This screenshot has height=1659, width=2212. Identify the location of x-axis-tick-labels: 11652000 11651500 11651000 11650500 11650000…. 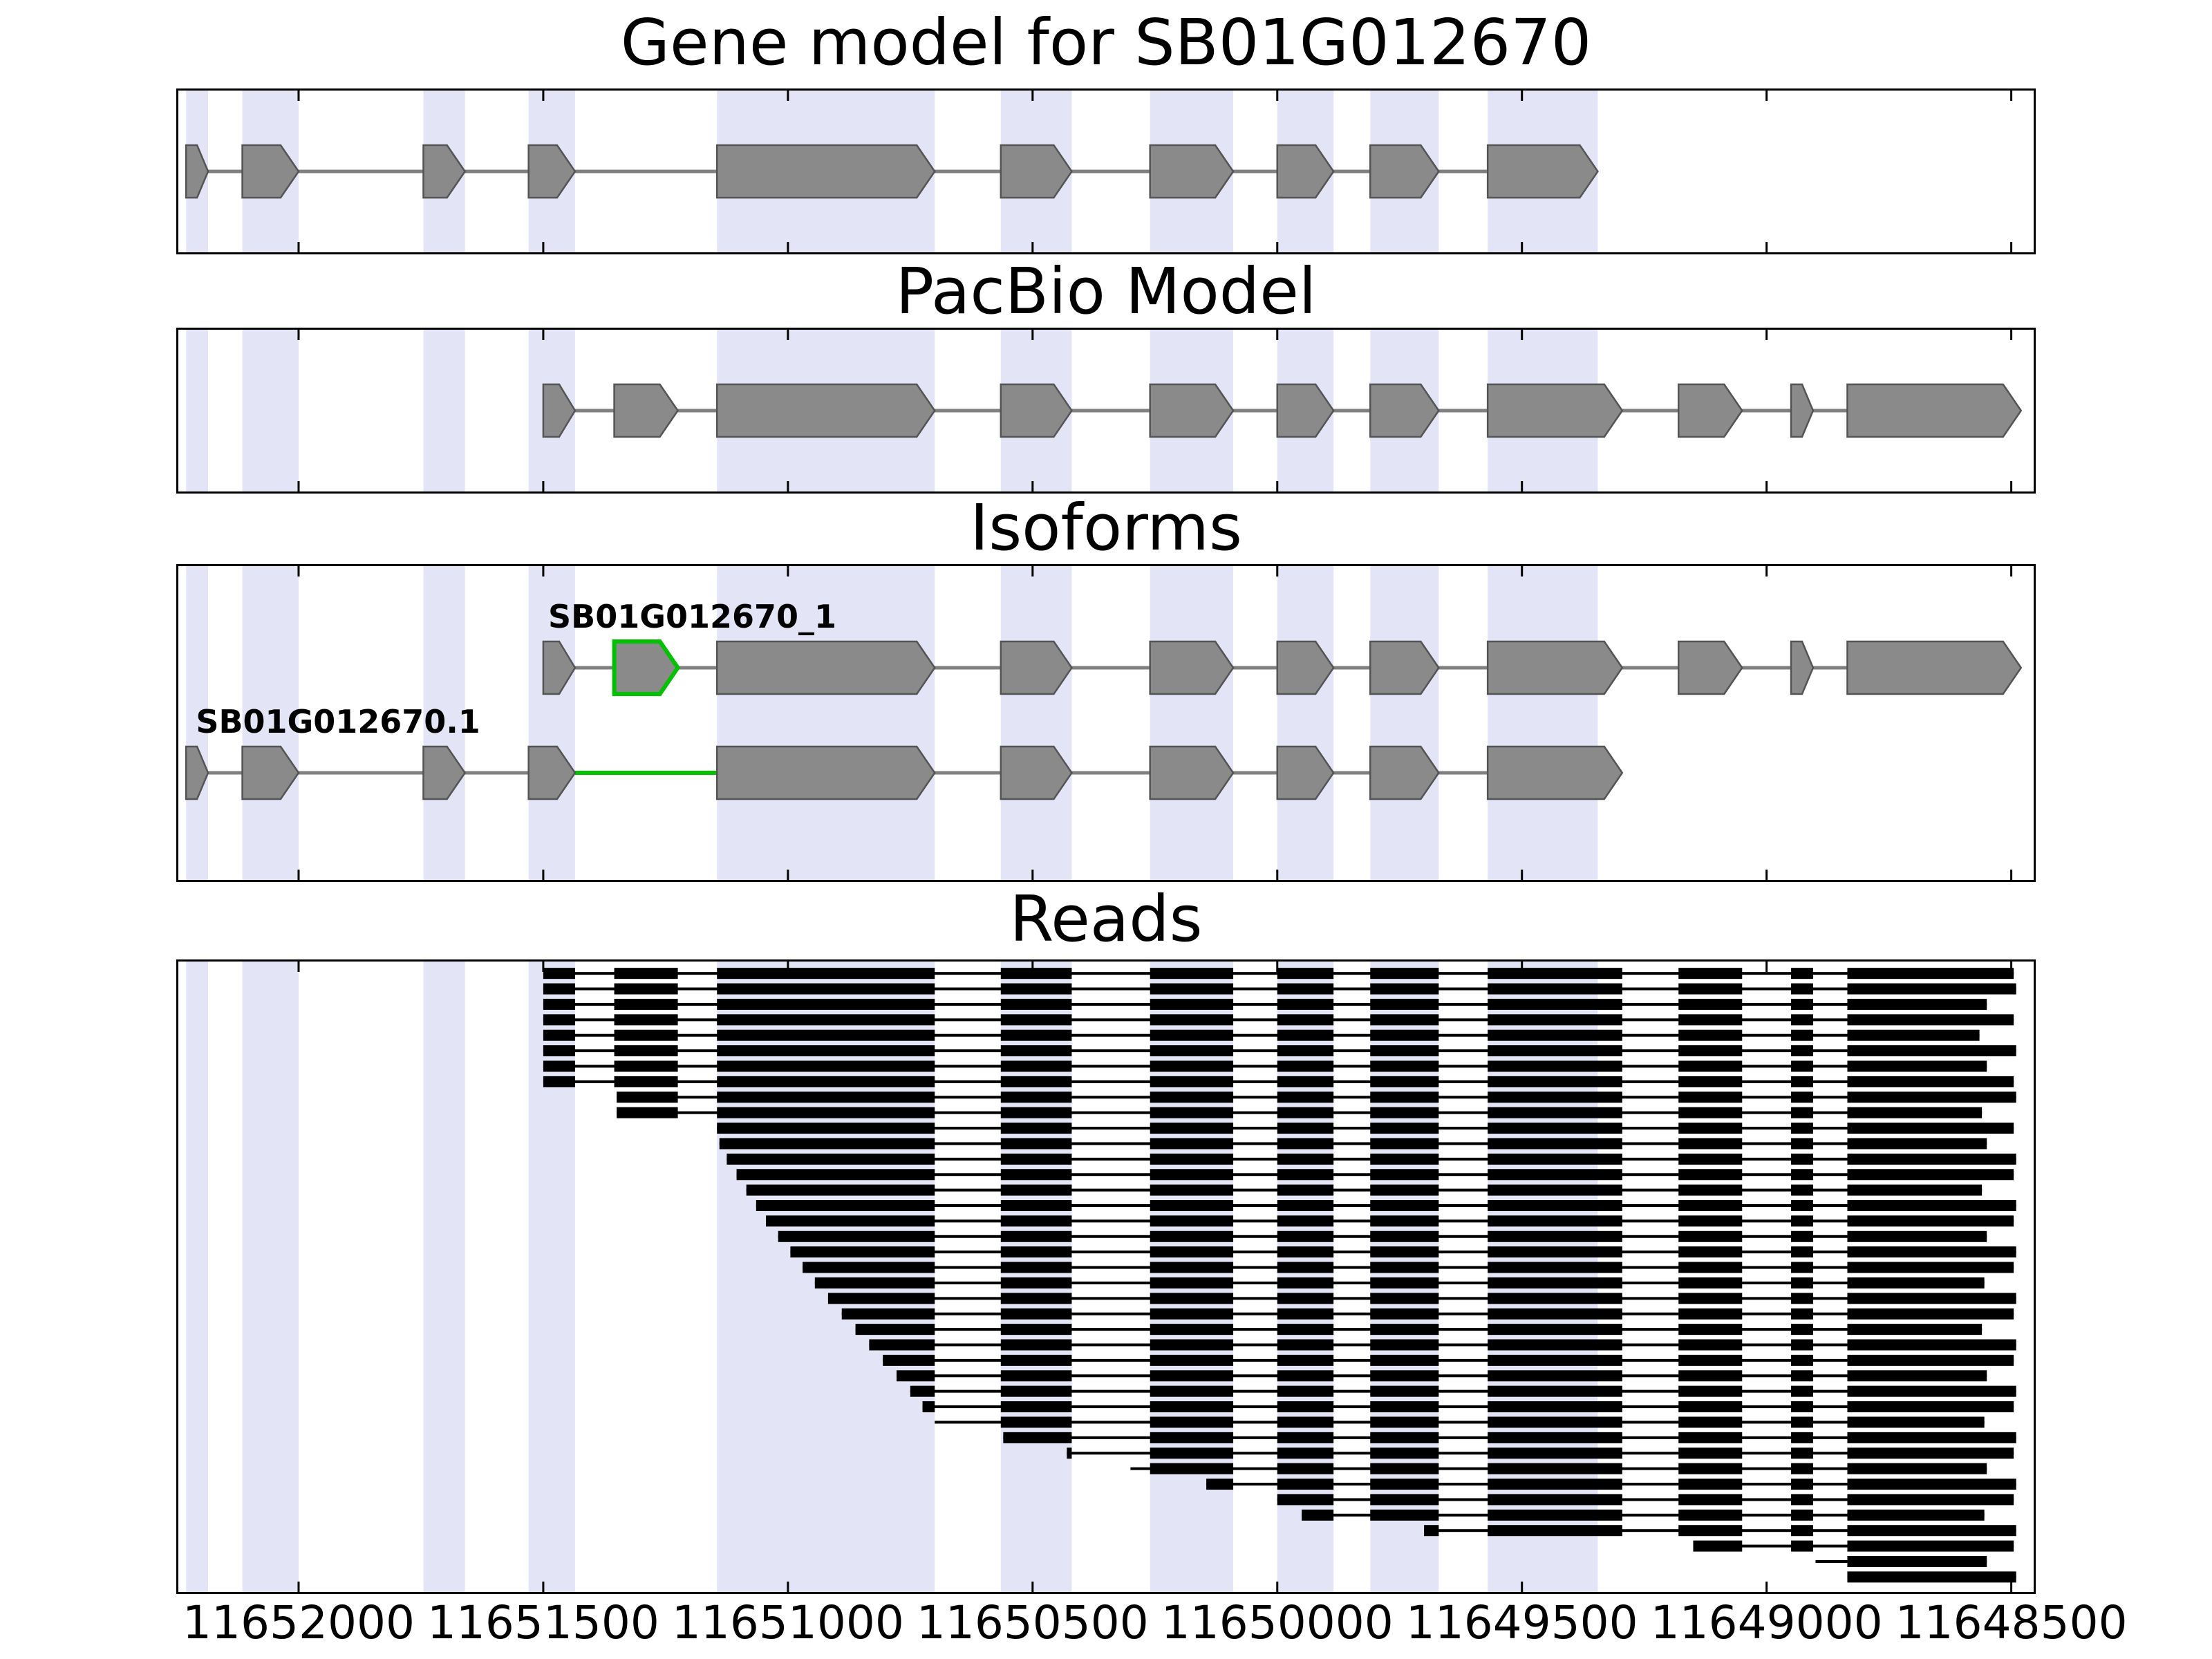
(1106, 1628).